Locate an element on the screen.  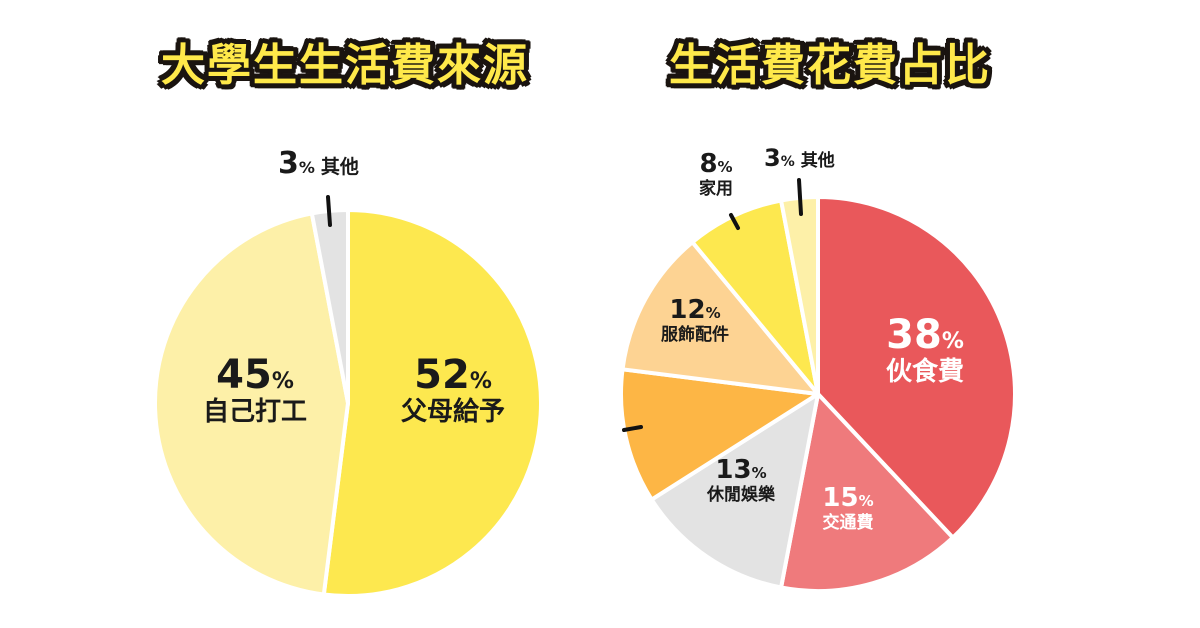
leader-line-right-other is located at coordinates (800, 197).